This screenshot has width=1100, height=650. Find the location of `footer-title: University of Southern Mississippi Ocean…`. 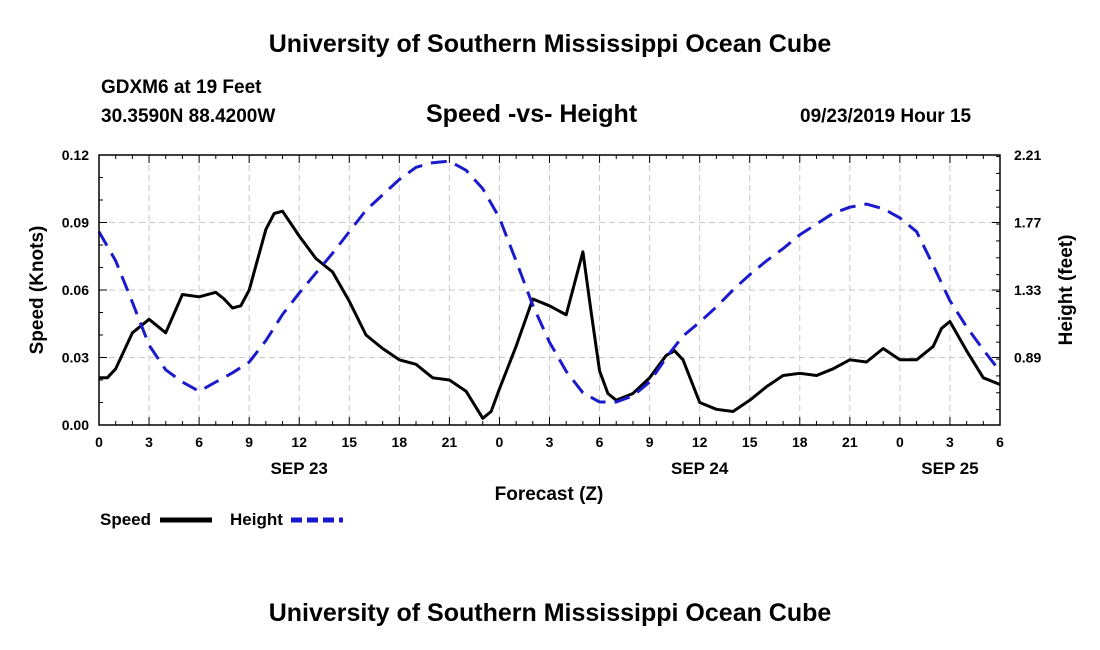

footer-title: University of Southern Mississippi Ocean… is located at coordinates (550, 613).